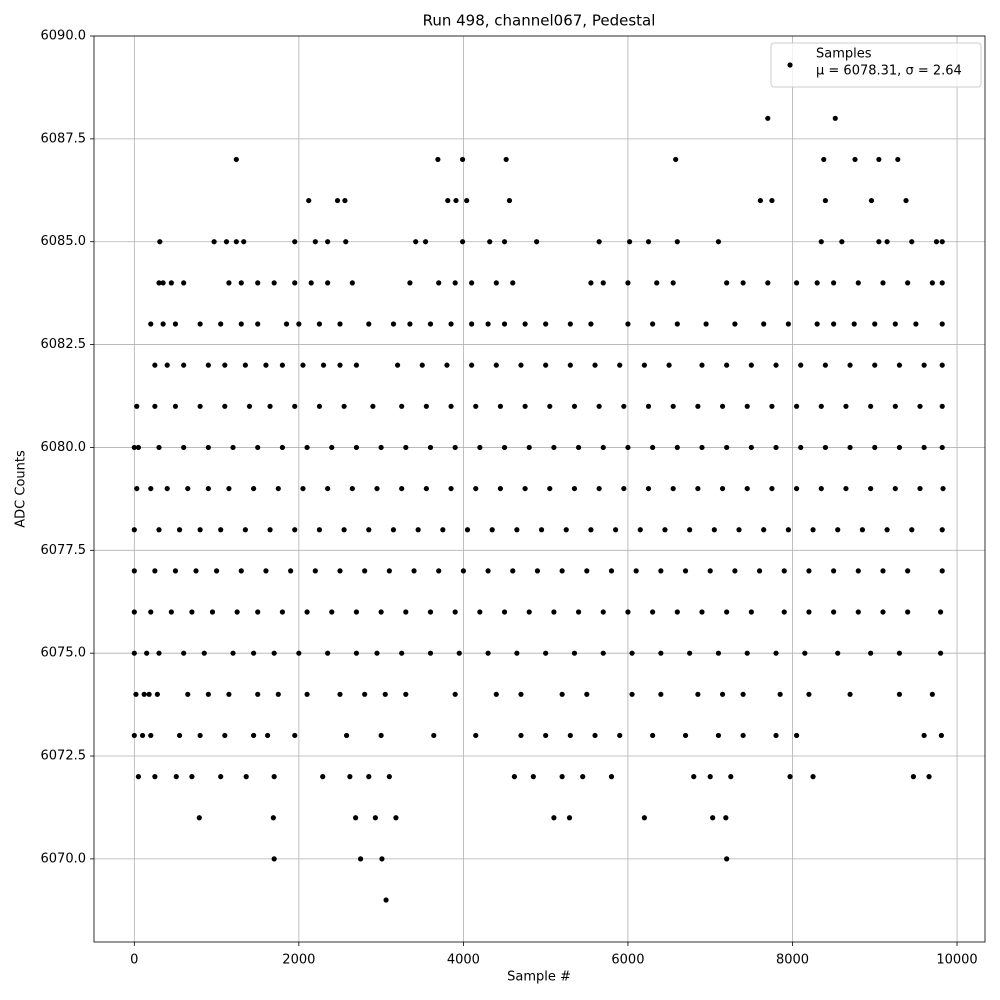  I want to click on x-tick-label: 10000, so click(956, 960).